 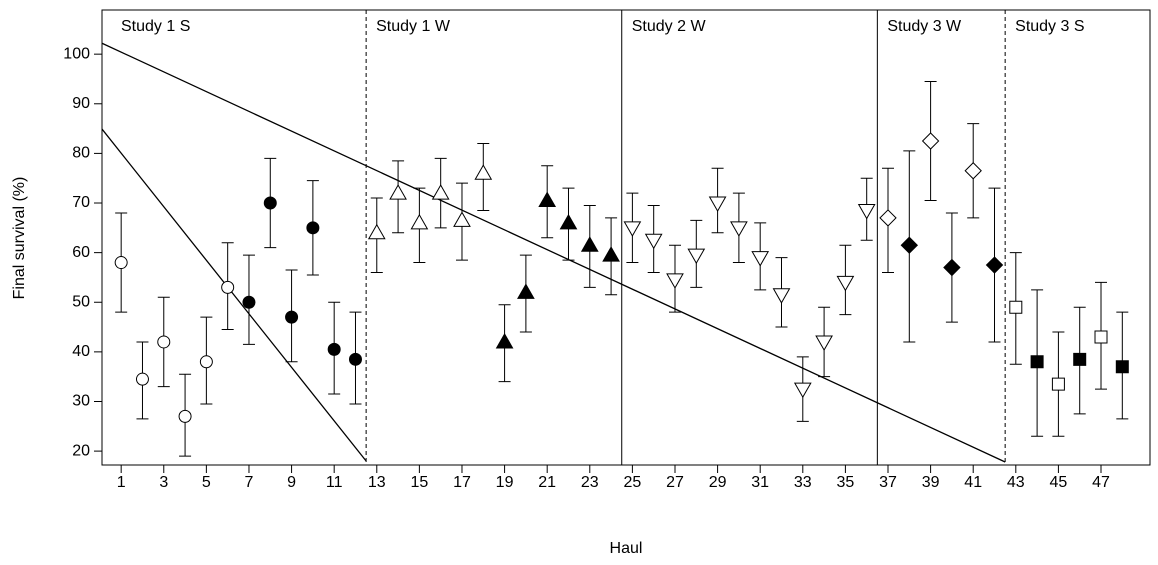 What do you see at coordinates (1049, 26) in the screenshot?
I see `study-label: Study 3 S` at bounding box center [1049, 26].